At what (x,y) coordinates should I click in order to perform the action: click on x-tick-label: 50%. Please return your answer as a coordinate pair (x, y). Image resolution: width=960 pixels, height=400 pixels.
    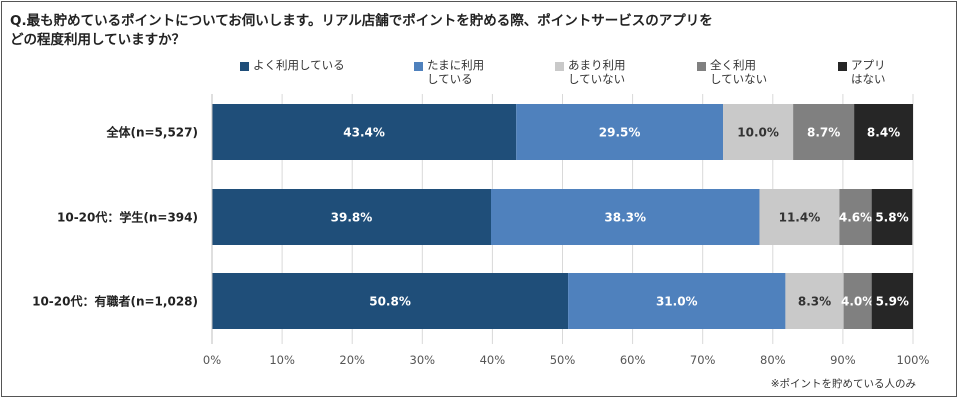
    Looking at the image, I should click on (563, 360).